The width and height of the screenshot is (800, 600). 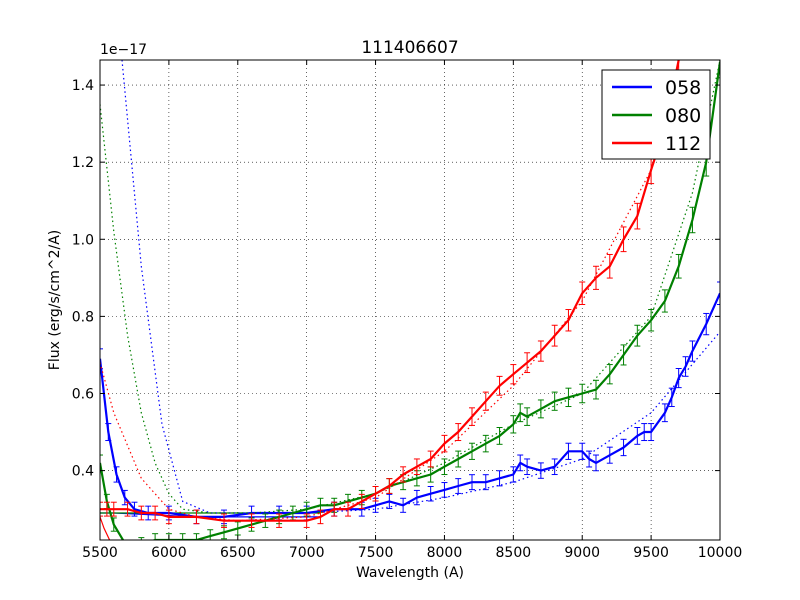 What do you see at coordinates (83, 163) in the screenshot?
I see `y-tick-label: 1.2` at bounding box center [83, 163].